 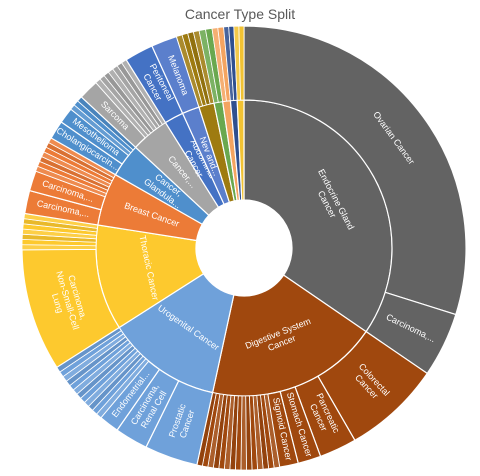 What do you see at coordinates (244, 248) in the screenshot?
I see `center-hole` at bounding box center [244, 248].